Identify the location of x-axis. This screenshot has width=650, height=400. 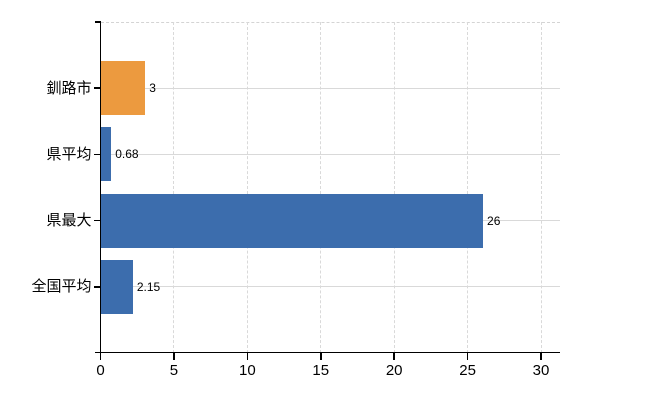
(327, 352).